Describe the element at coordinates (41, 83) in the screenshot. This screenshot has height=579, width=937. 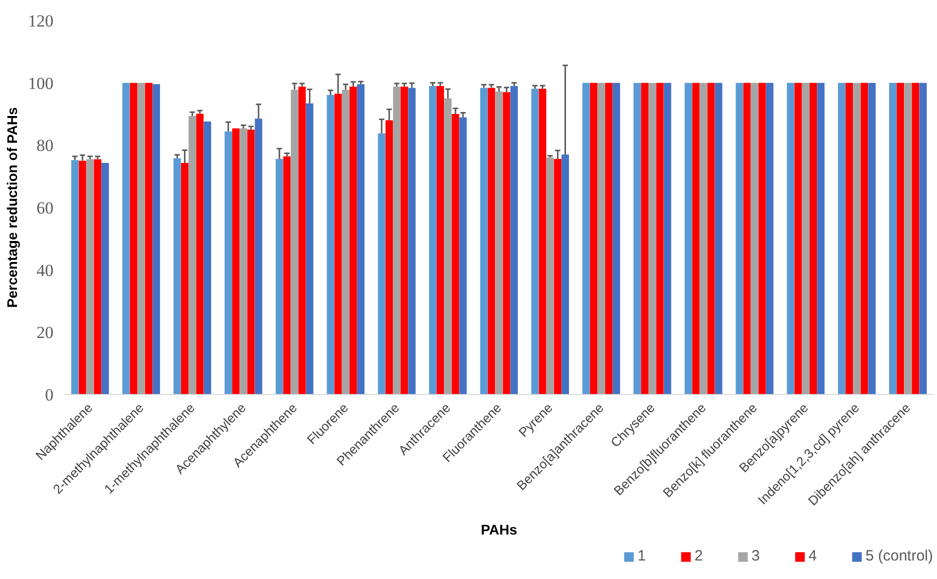
I see `y-tick-label: 100` at that location.